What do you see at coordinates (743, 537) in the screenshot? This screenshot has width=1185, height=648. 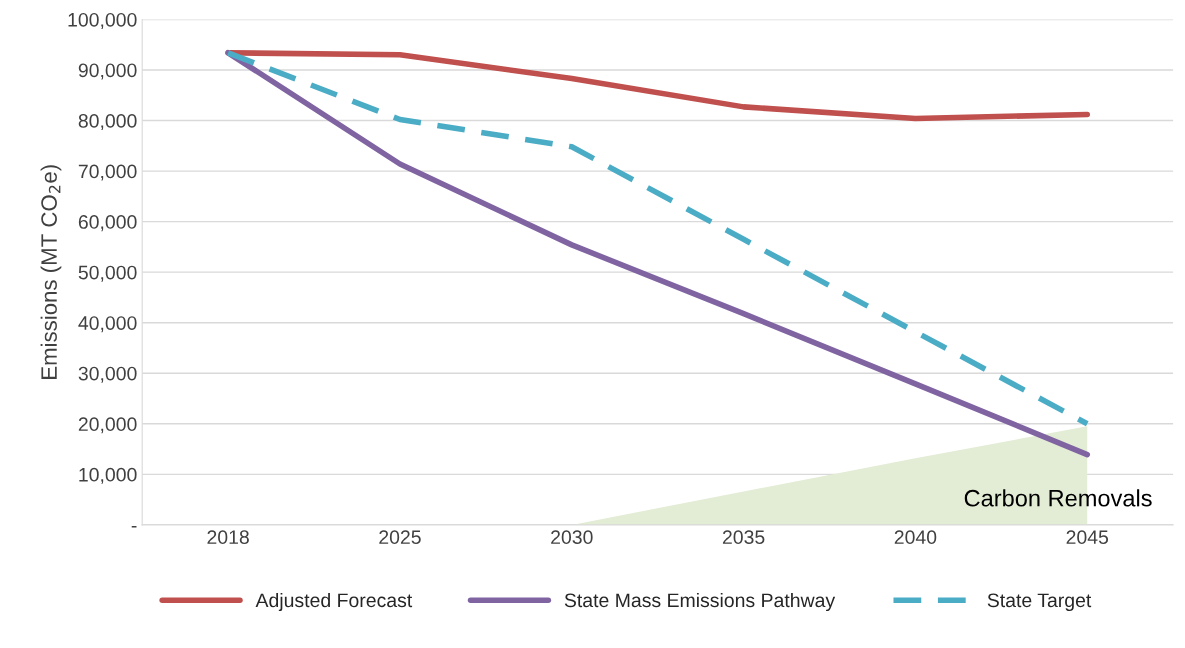 I see `x-tick-label: 2035` at bounding box center [743, 537].